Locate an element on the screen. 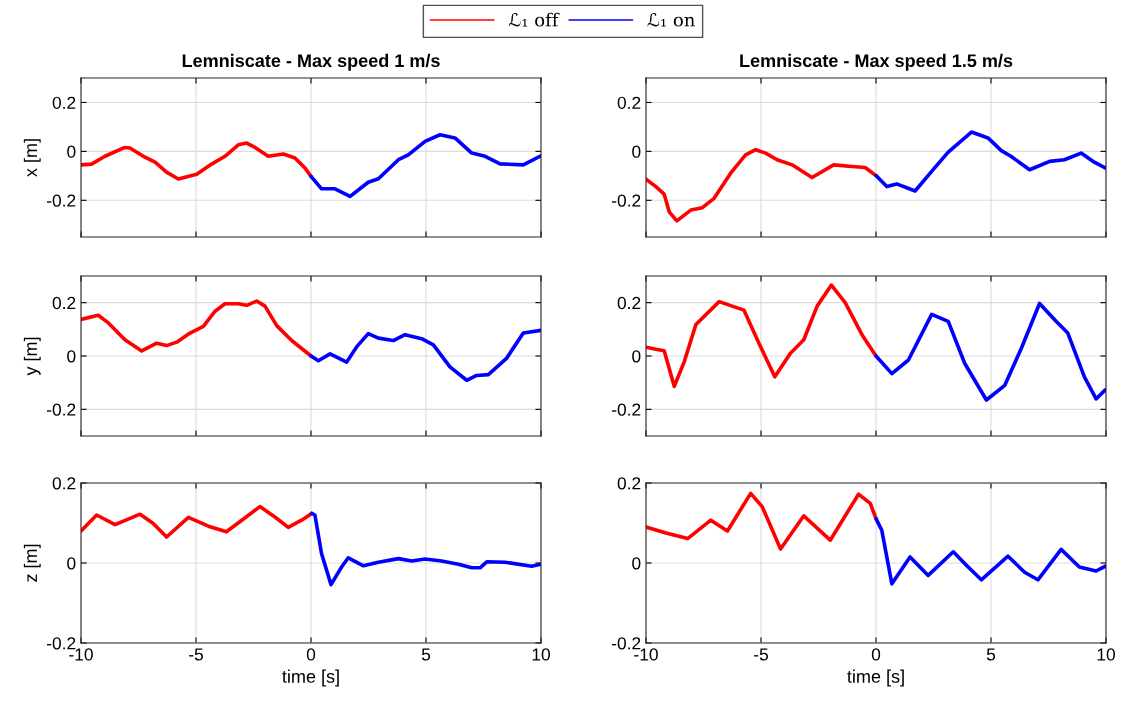 The width and height of the screenshot is (1126, 717). y-axis-title: x [m] is located at coordinates (32, 158).